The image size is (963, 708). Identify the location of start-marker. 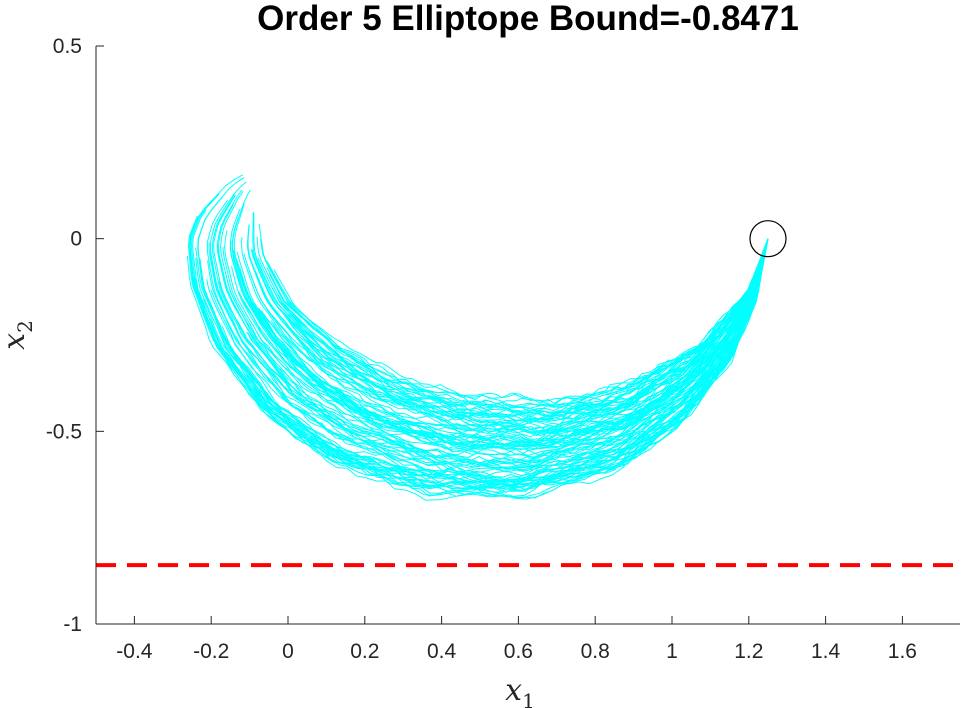
(768, 239).